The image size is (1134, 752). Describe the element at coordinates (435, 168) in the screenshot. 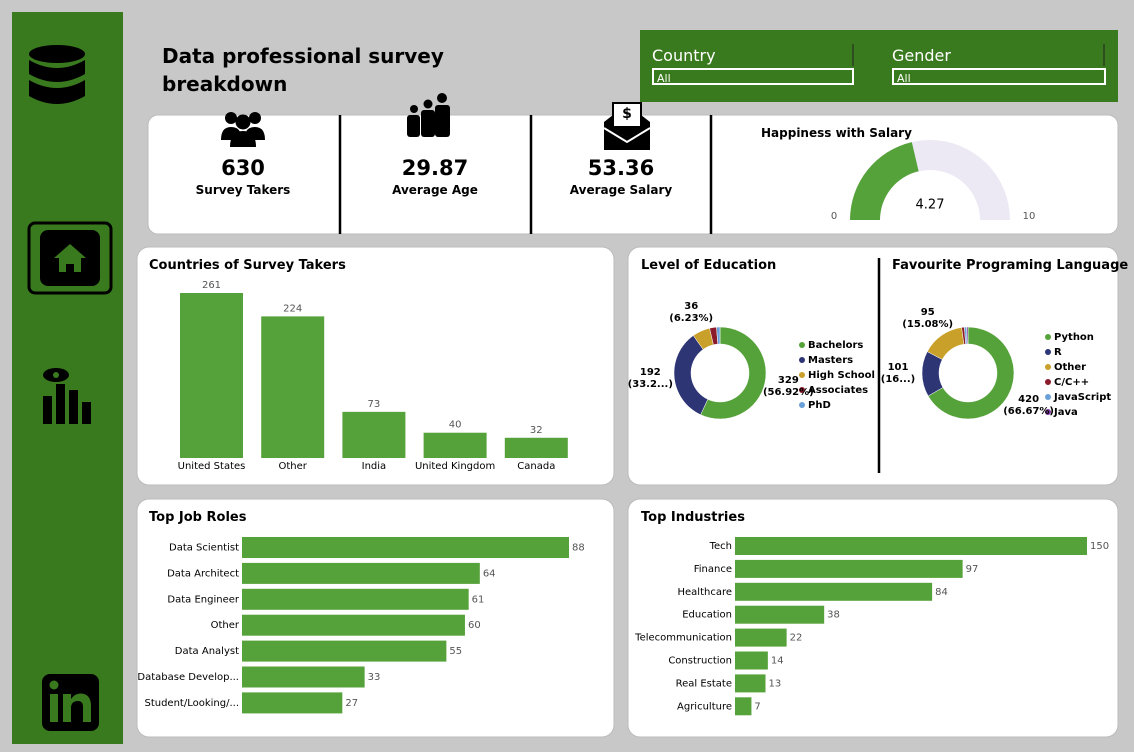

I see `kpi-value: 29.87` at that location.